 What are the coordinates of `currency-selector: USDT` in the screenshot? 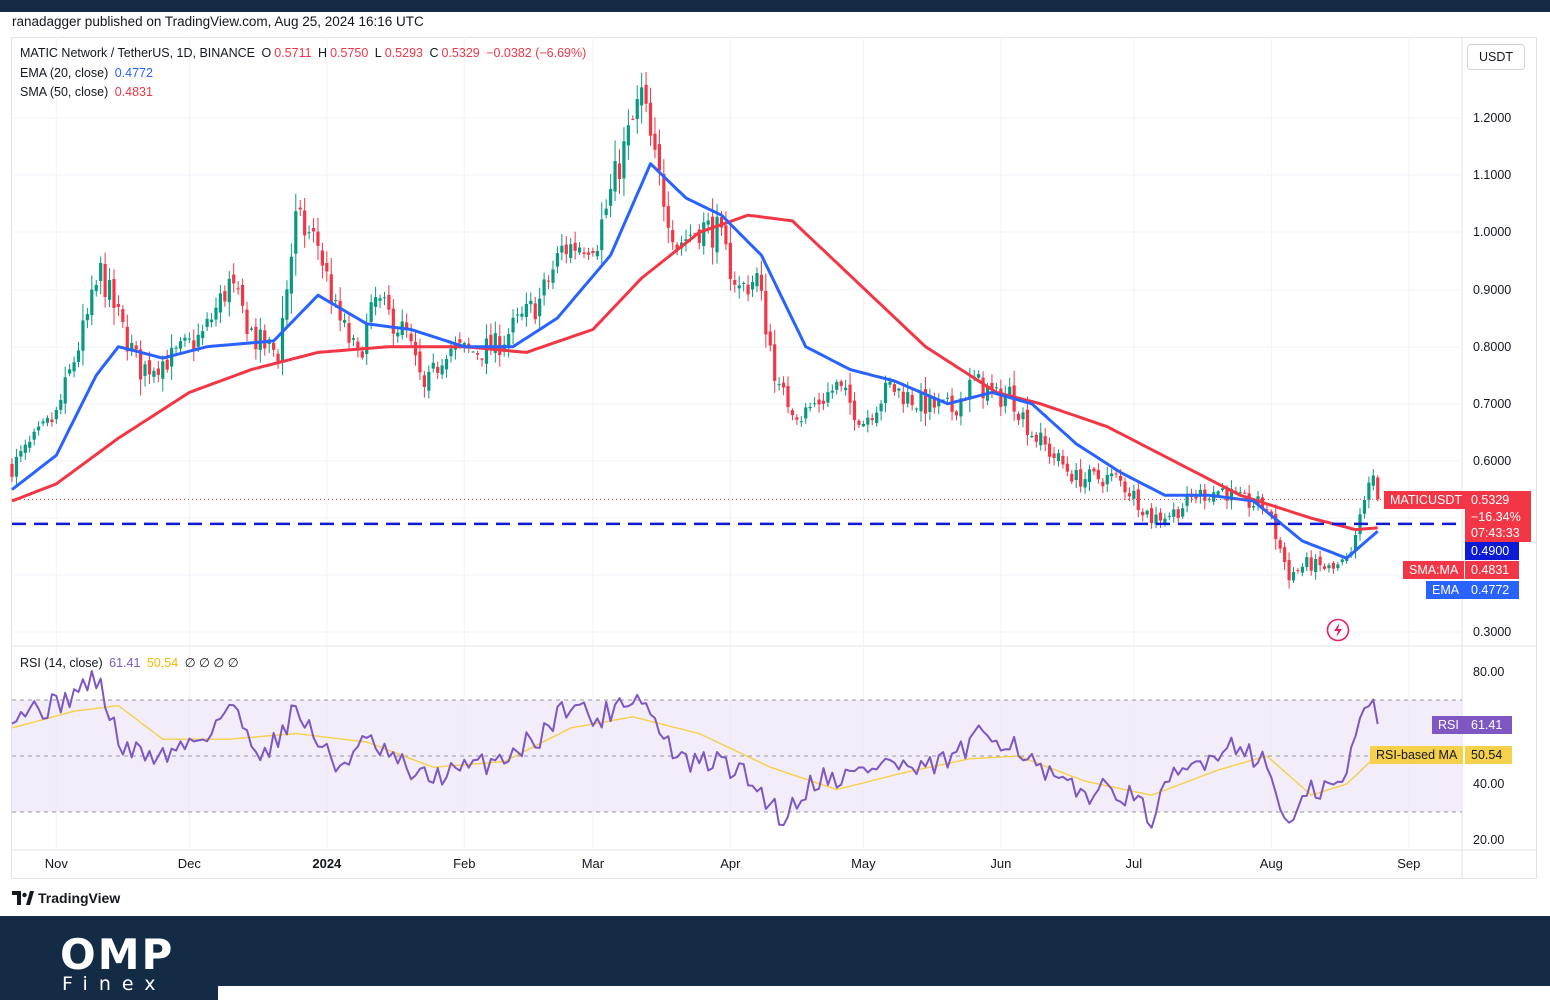 It's located at (1496, 57).